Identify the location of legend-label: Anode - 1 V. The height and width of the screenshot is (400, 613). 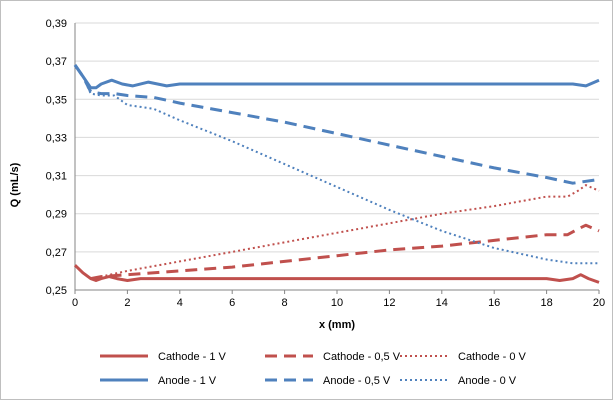
(187, 381).